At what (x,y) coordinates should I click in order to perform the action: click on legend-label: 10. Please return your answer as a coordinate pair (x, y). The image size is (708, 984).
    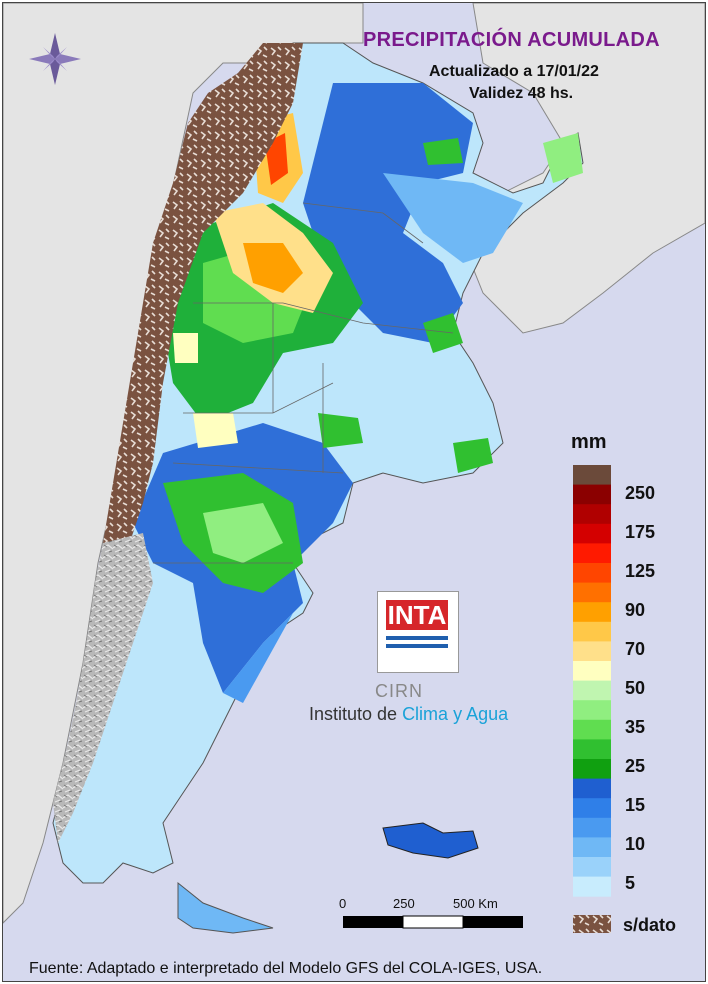
    Looking at the image, I should click on (635, 844).